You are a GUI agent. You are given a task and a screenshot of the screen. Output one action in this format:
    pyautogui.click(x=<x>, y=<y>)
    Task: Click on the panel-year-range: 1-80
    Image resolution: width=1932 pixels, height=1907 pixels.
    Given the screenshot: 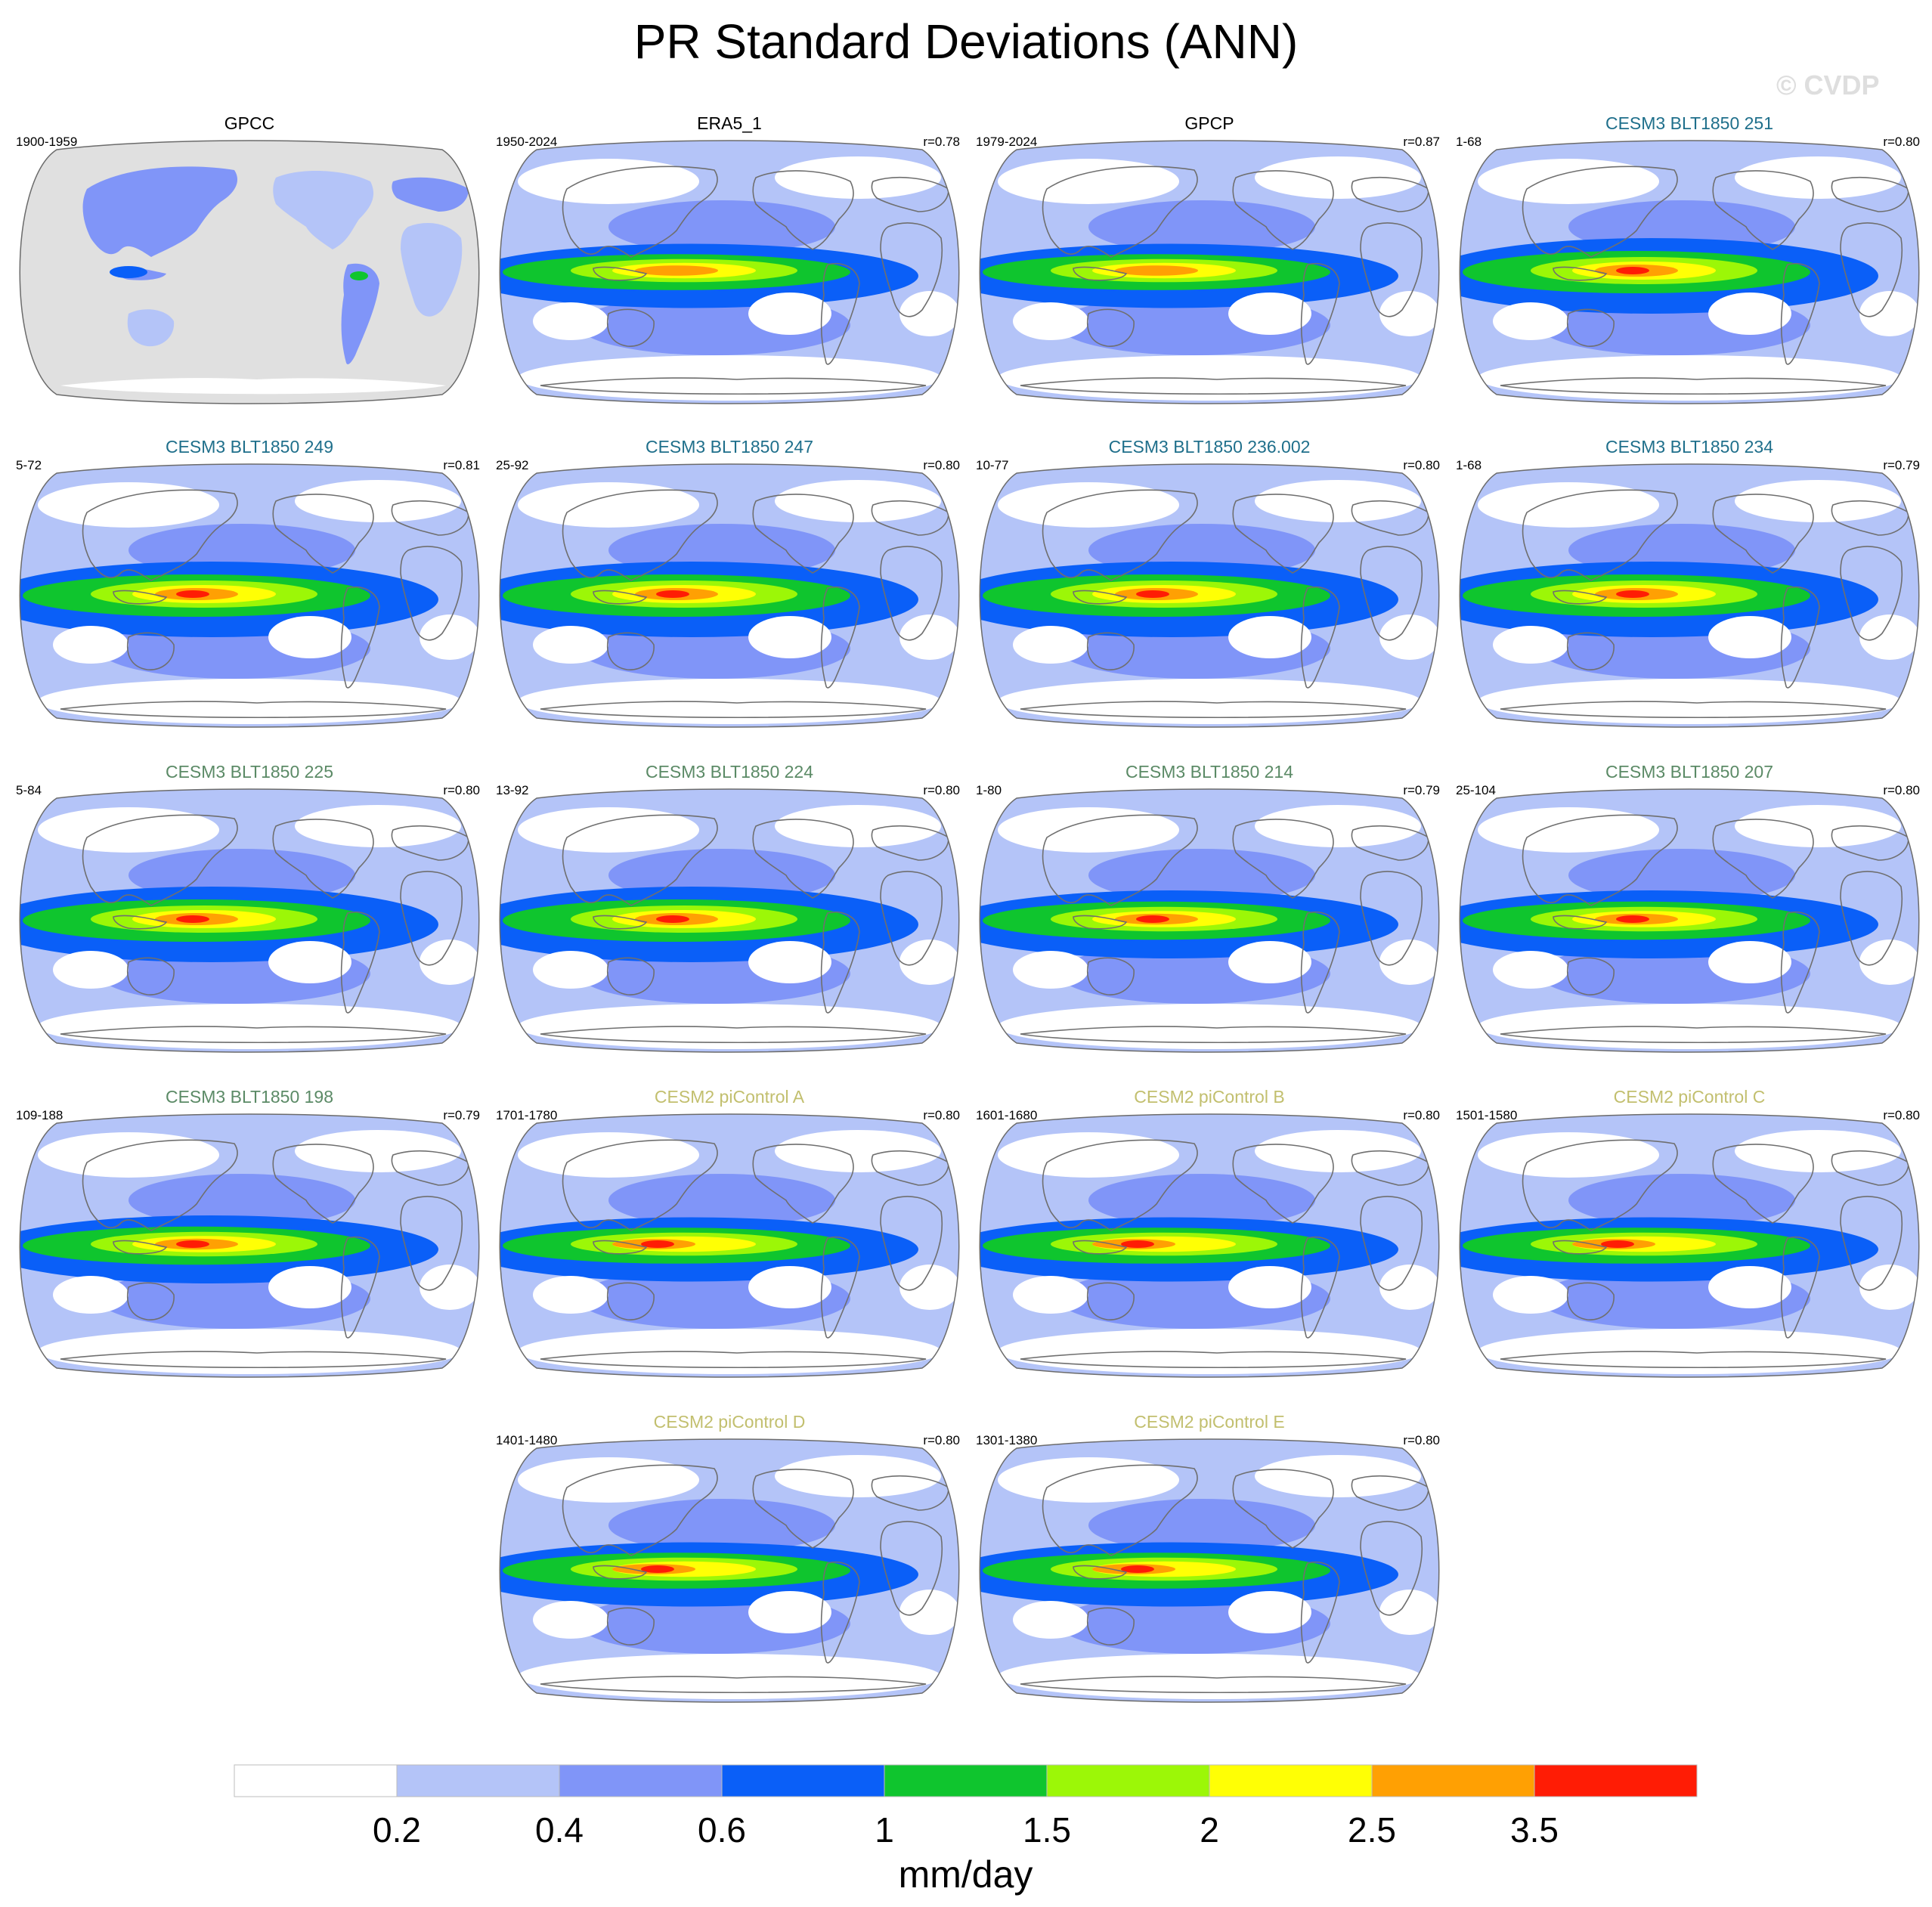 What is the action you would take?
    pyautogui.click(x=989, y=790)
    